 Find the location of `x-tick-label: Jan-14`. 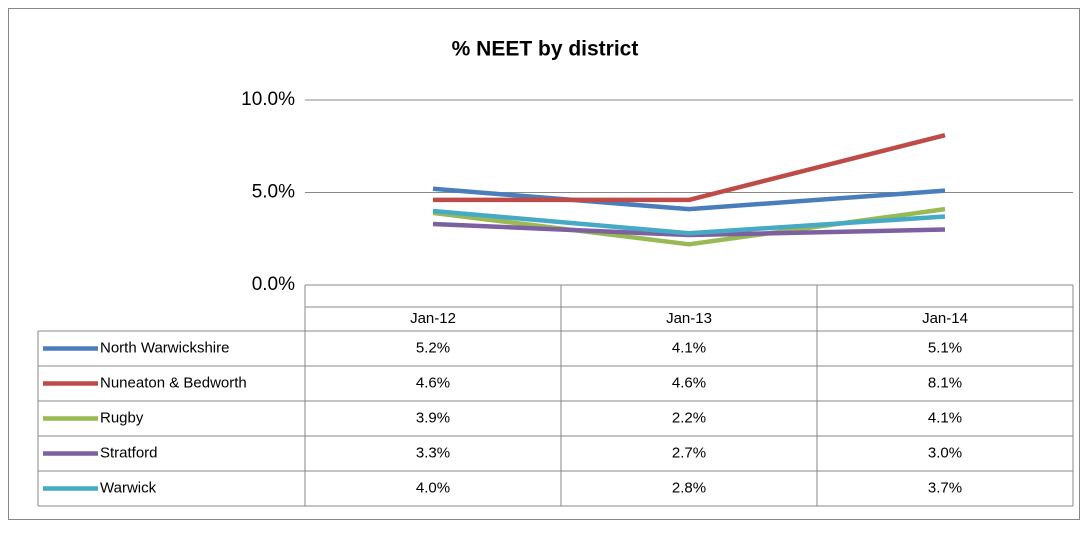

x-tick-label: Jan-14 is located at coordinates (945, 318).